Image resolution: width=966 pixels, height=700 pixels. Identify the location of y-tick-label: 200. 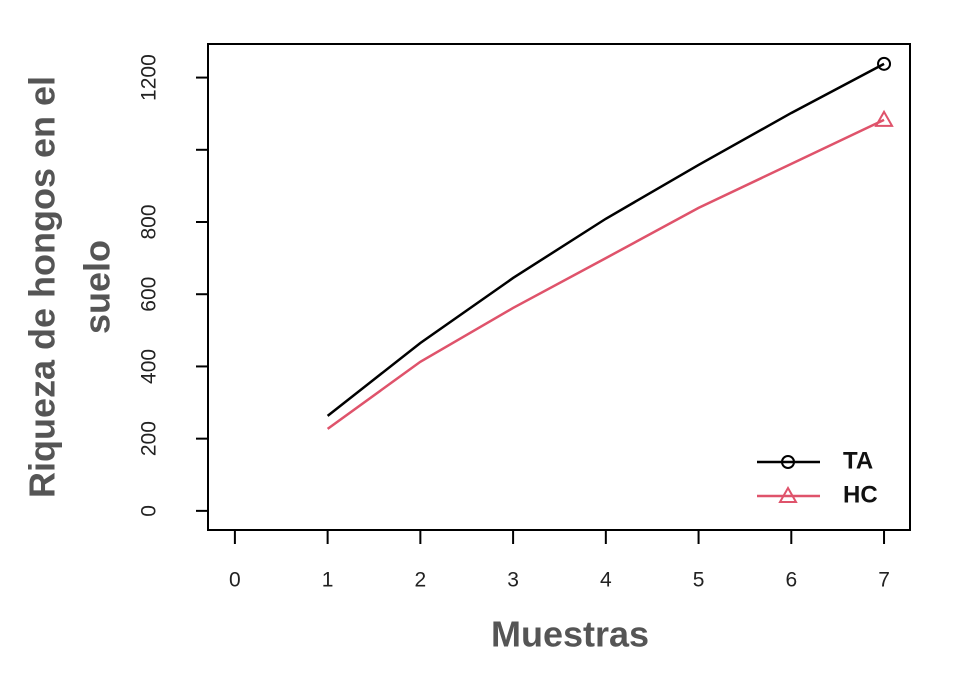
(149, 438).